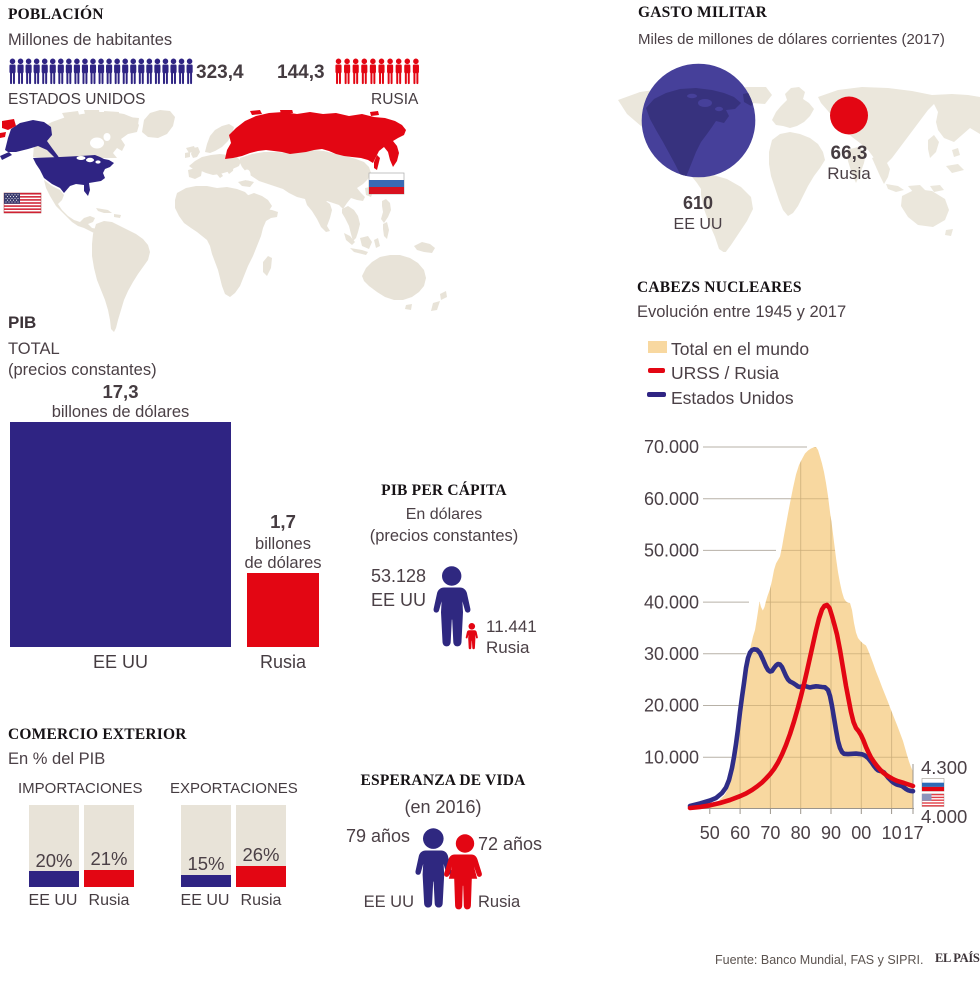  What do you see at coordinates (671, 706) in the screenshot?
I see `svg-text: 20.000` at bounding box center [671, 706].